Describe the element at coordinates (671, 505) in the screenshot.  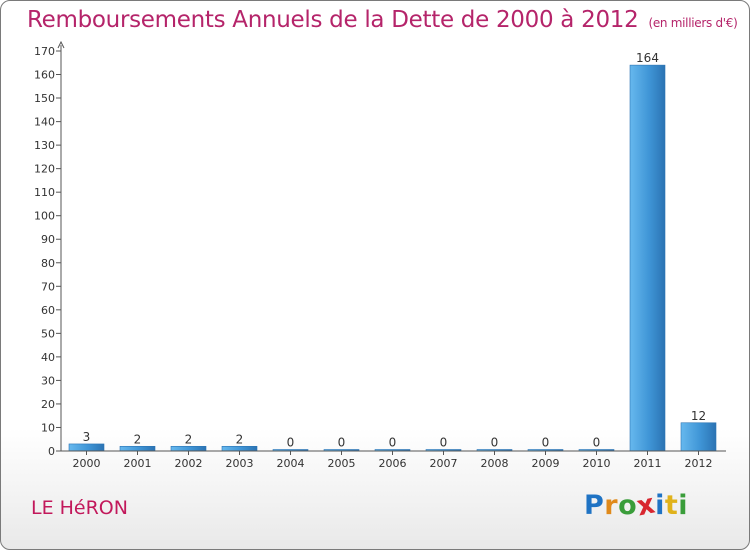
I see `logo-letter: t` at that location.